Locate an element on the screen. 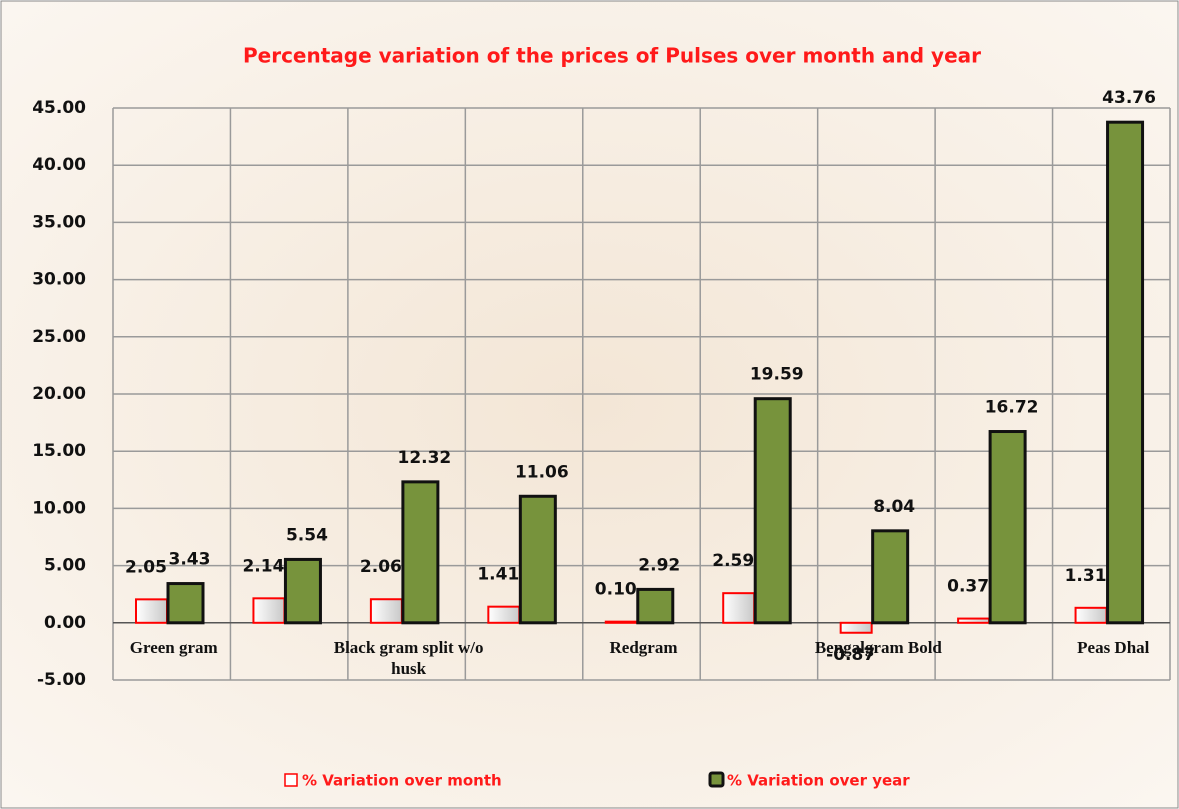 The image size is (1179, 809). y-tick-label: 15.00 is located at coordinates (59, 451).